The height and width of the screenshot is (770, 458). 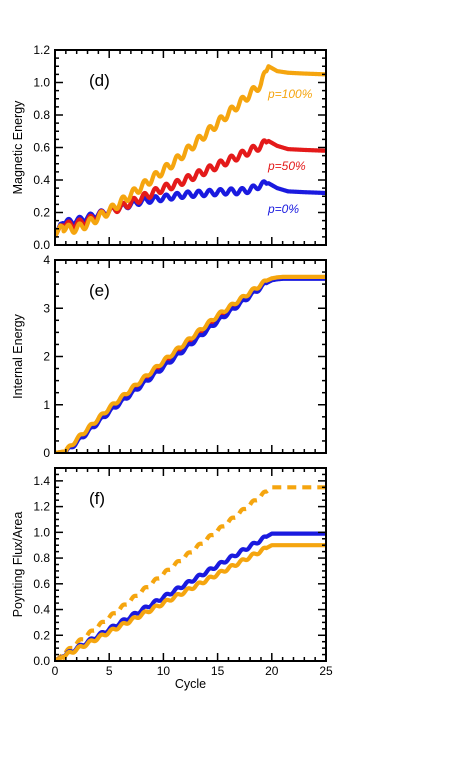 What do you see at coordinates (99, 80) in the screenshot?
I see `panel-label: (d)` at bounding box center [99, 80].